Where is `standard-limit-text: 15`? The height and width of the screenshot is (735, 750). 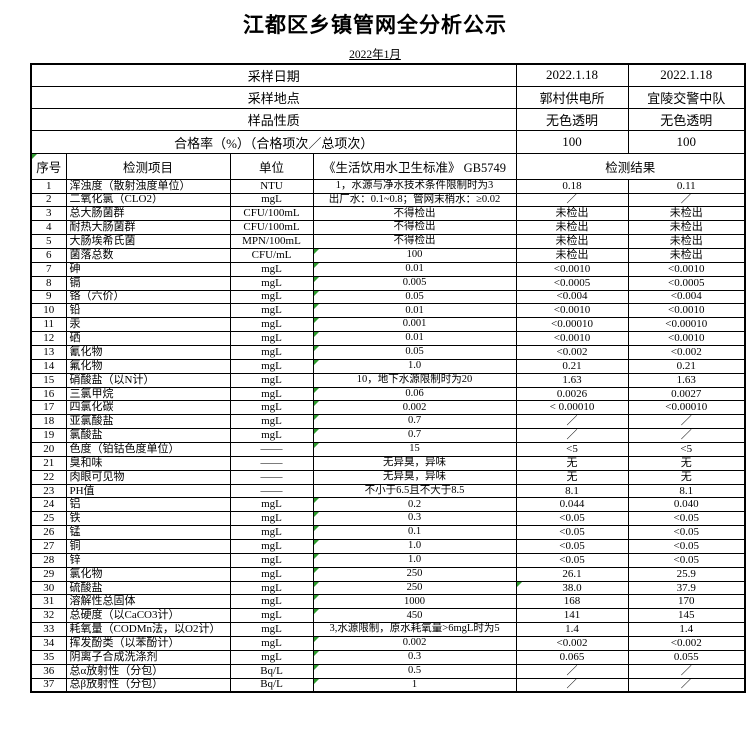 standard-limit-text: 15 is located at coordinates (414, 449).